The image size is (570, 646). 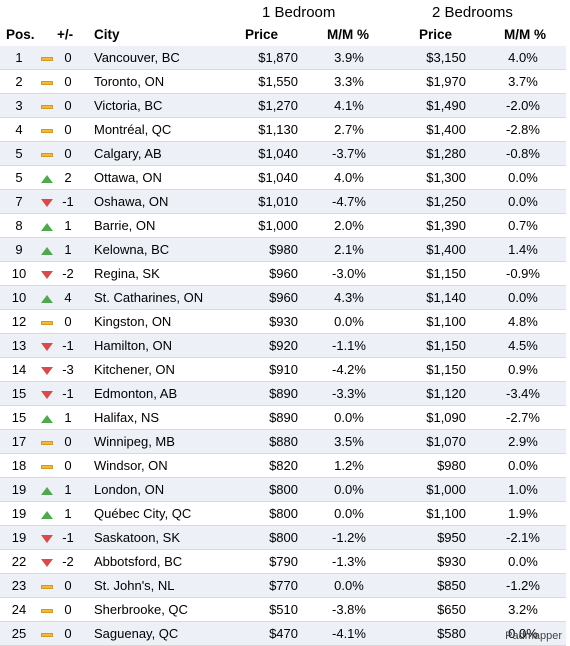 I want to click on one-bedroom-header: 1 Bedroom, so click(x=299, y=12).